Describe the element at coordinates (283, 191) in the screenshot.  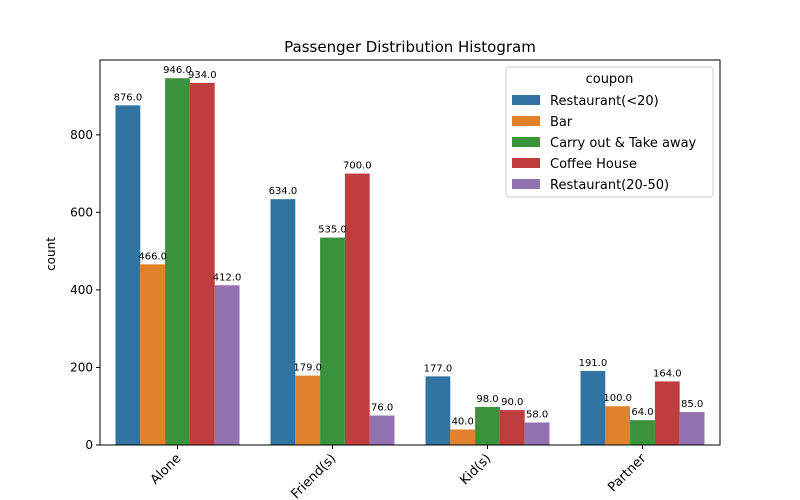
I see `bar-value-label: 634.0` at that location.